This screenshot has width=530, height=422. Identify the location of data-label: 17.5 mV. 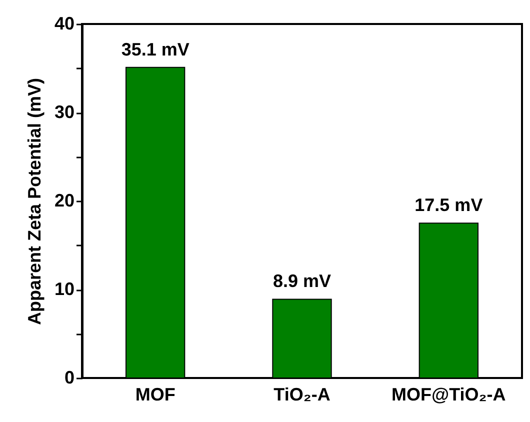
(448, 205).